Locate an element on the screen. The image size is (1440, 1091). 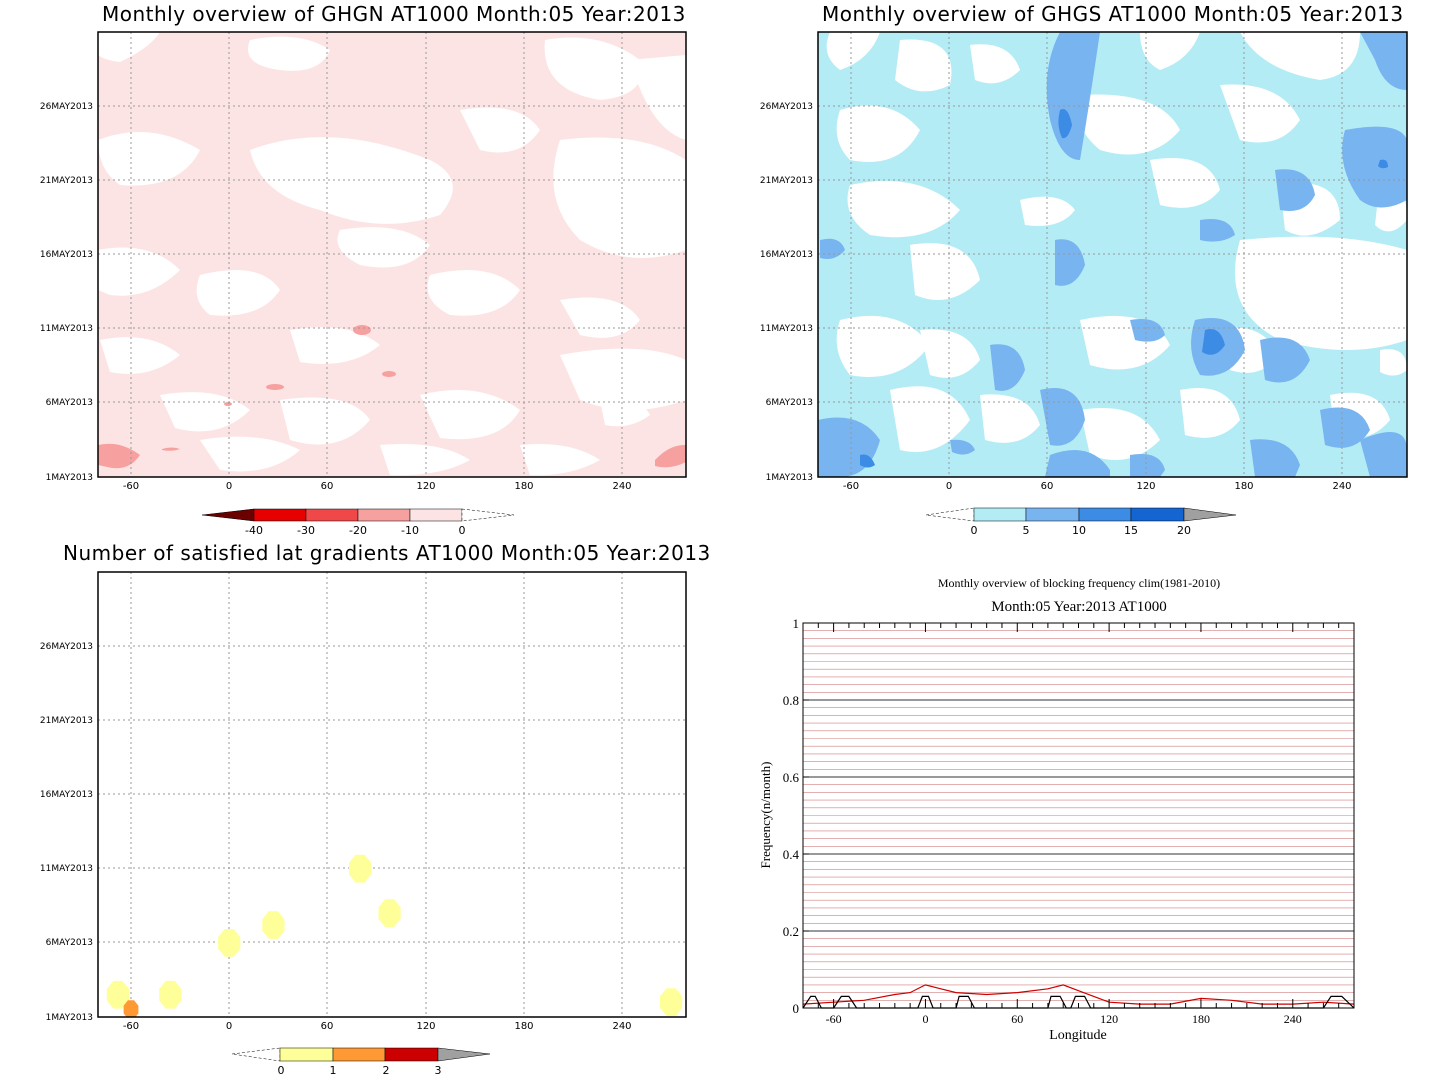
ghgn-dark-patches is located at coordinates (392, 397).